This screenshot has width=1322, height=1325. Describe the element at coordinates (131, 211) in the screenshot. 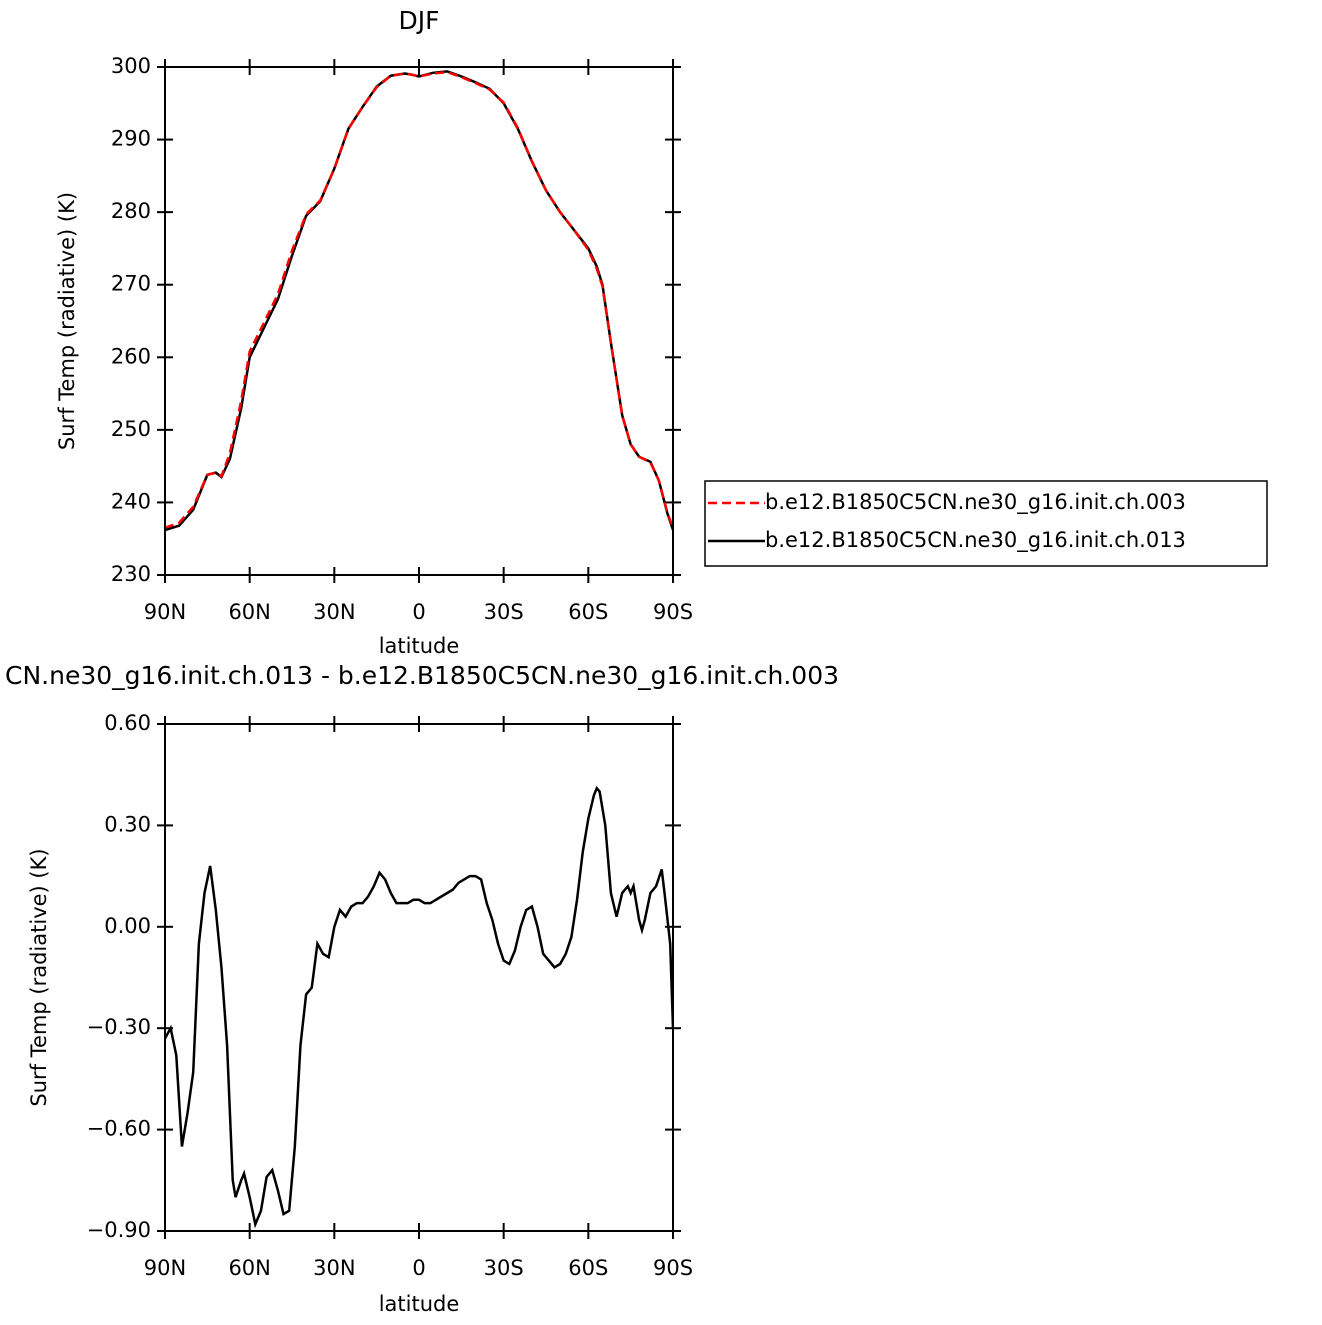

I see `y-tick-label: 280` at that location.